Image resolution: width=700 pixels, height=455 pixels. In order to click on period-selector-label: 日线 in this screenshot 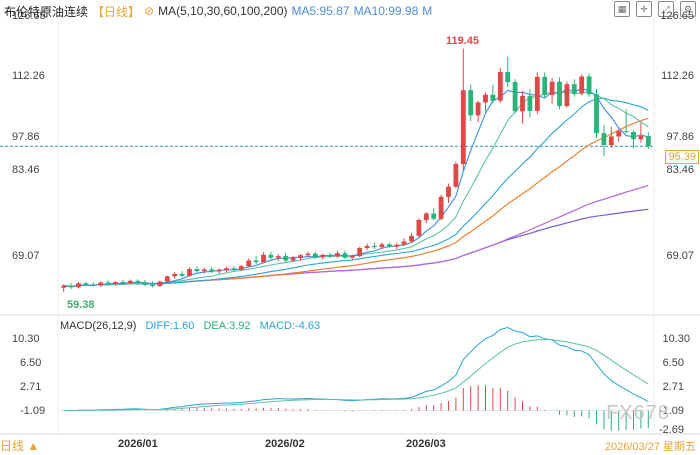, I will do `click(12, 446)`.